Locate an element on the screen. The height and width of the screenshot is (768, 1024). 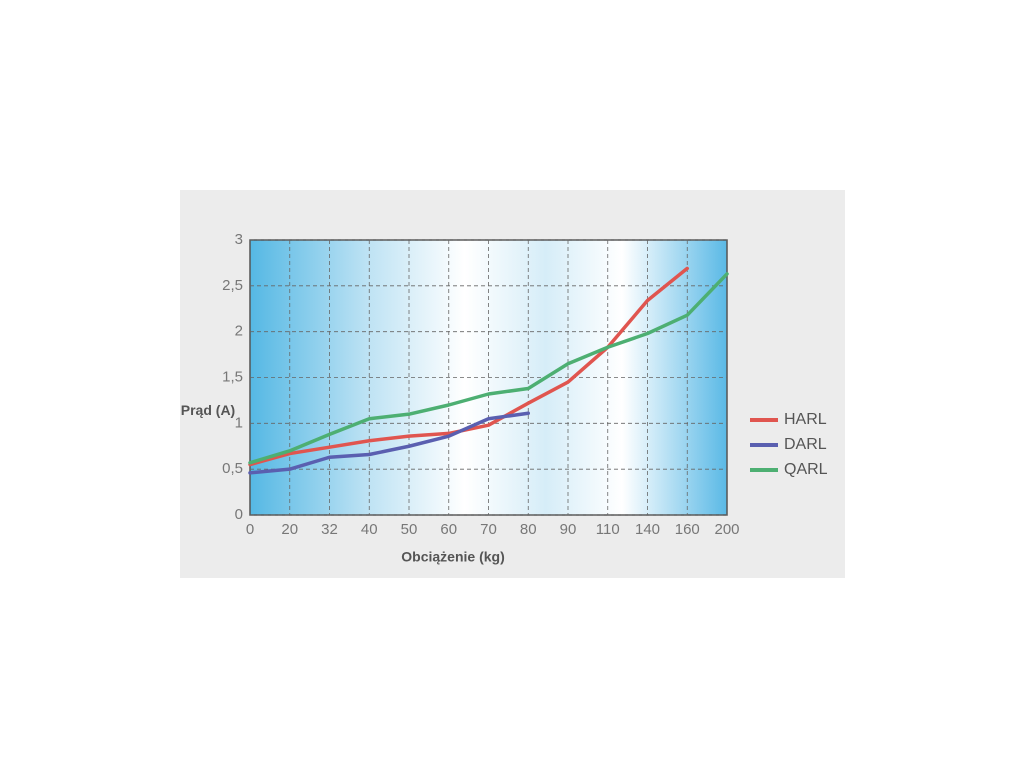
y-tick-label: 2,5 is located at coordinates (232, 285).